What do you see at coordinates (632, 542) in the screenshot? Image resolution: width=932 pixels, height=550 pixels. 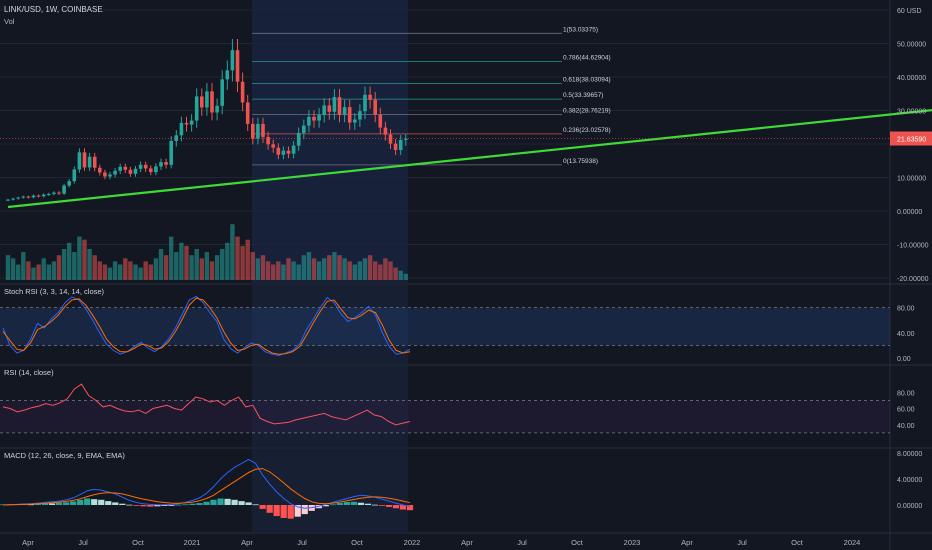 I see `time-axis-label: 2023` at bounding box center [632, 542].